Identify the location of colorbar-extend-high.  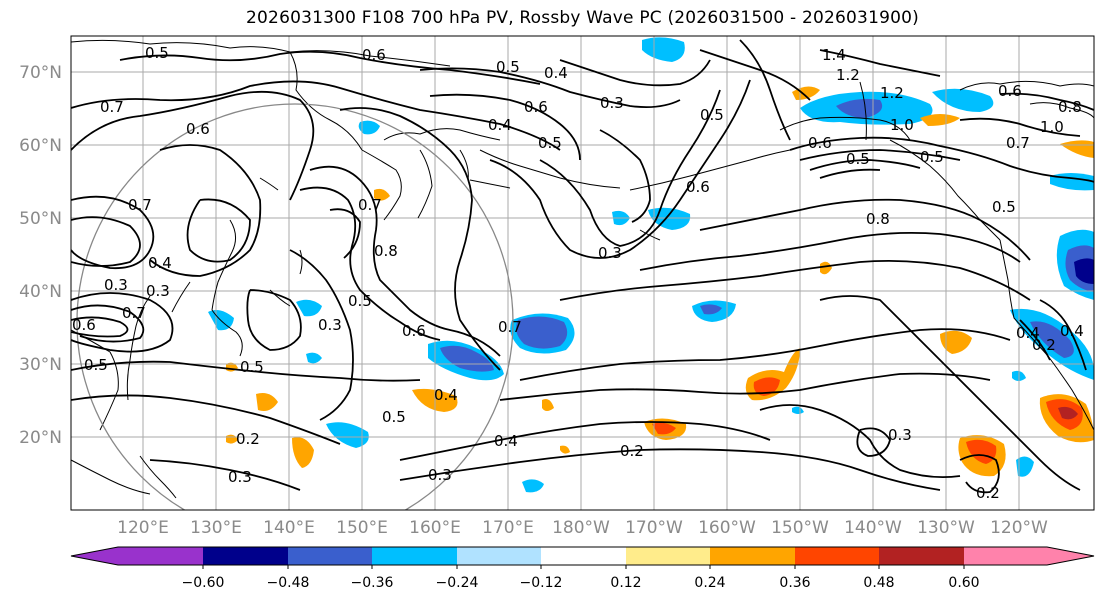
(1070, 556).